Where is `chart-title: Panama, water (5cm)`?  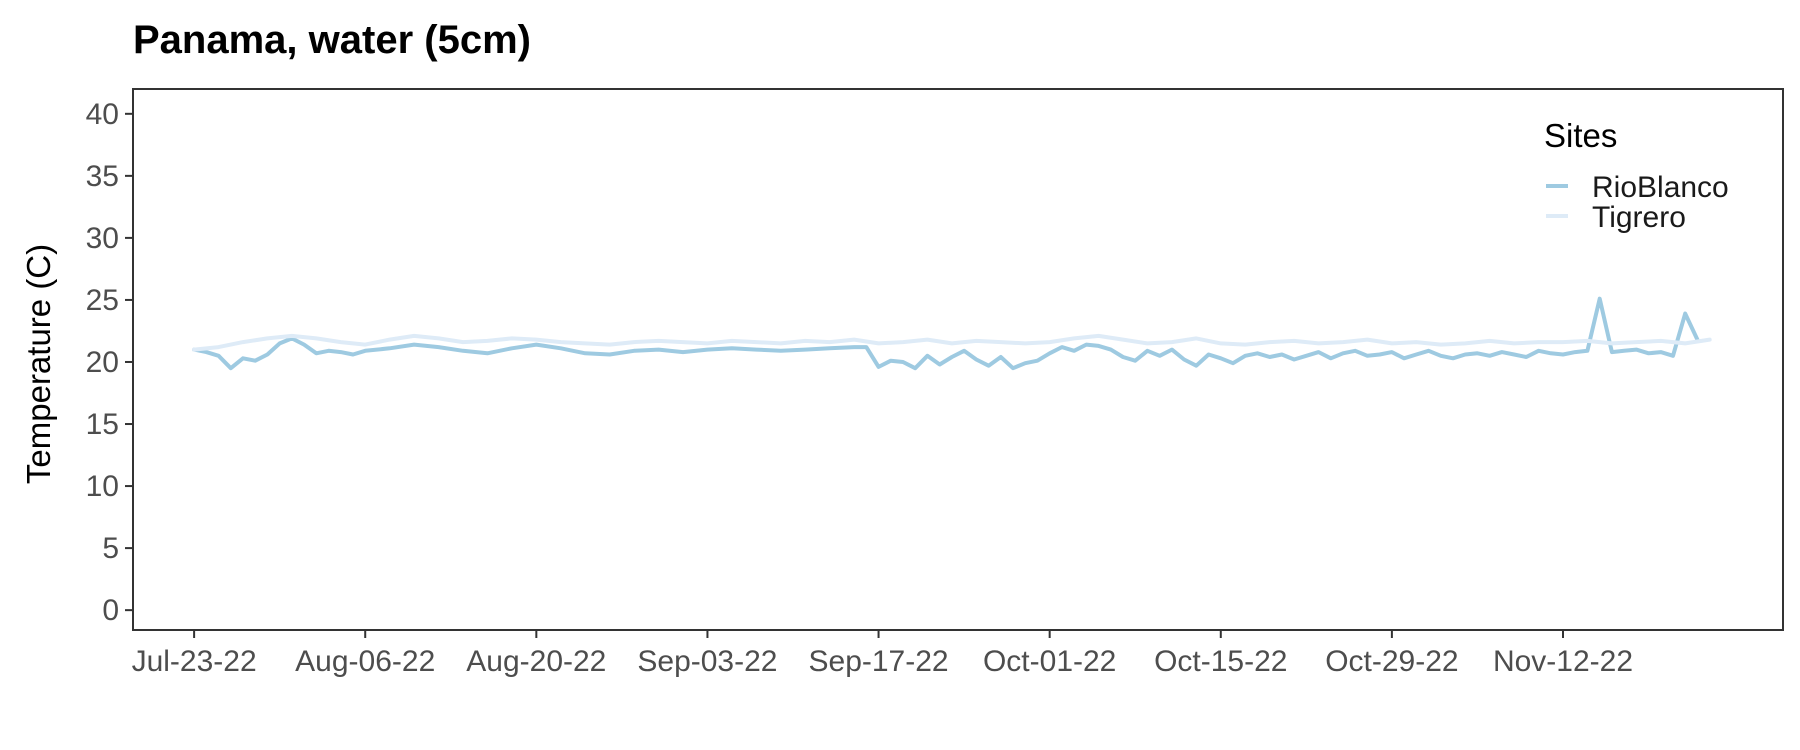 chart-title: Panama, water (5cm) is located at coordinates (332, 40).